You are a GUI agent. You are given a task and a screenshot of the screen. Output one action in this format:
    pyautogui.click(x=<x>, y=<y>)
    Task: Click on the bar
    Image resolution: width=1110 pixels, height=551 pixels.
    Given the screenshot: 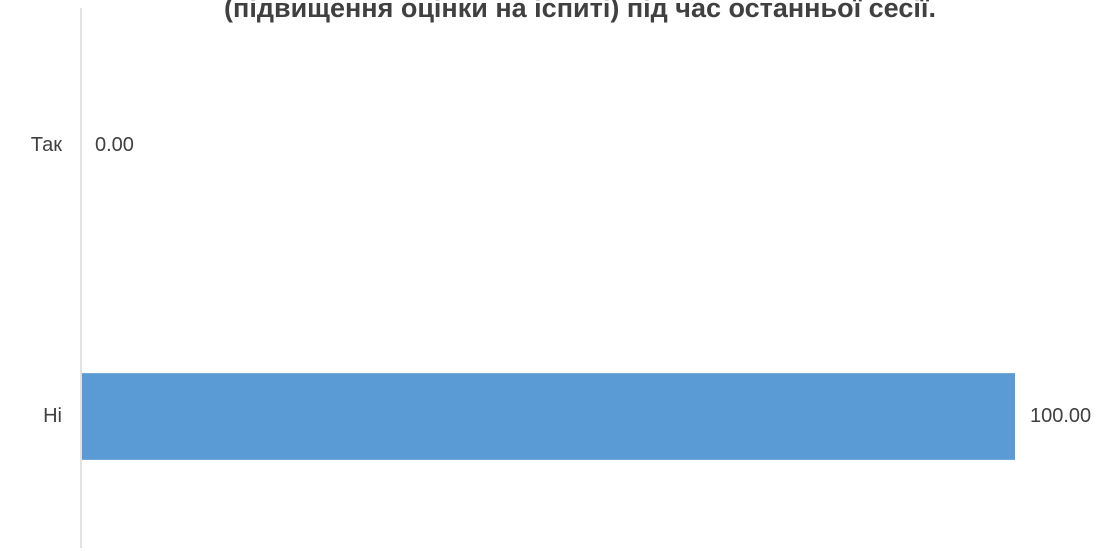 What is the action you would take?
    pyautogui.click(x=548, y=416)
    